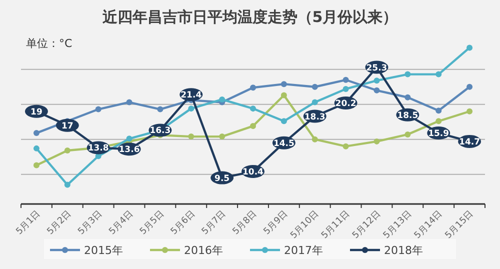 The image size is (500, 269). Describe the element at coordinates (245, 223) in the screenshot. I see `x-tick-label: 5月8日` at that location.